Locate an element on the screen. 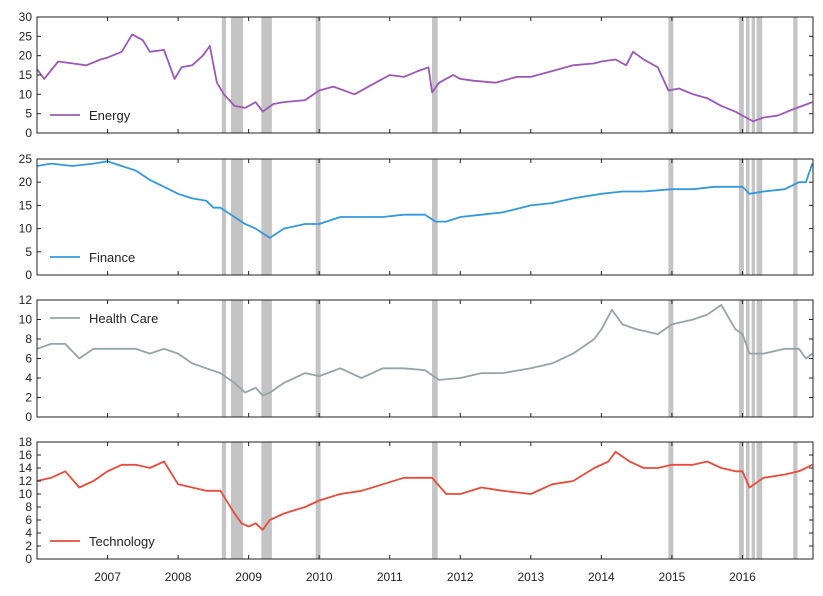  series-line-energy is located at coordinates (424, 78).